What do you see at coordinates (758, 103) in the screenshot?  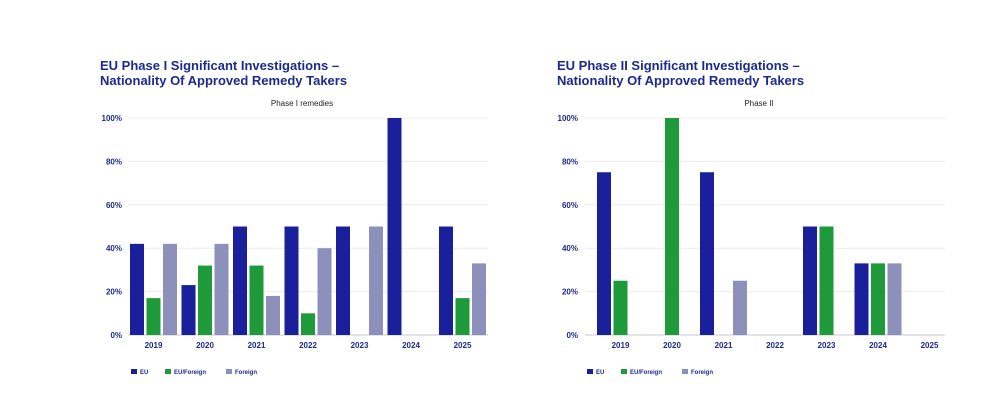 I see `phase2-subtitle: Phase II` at bounding box center [758, 103].